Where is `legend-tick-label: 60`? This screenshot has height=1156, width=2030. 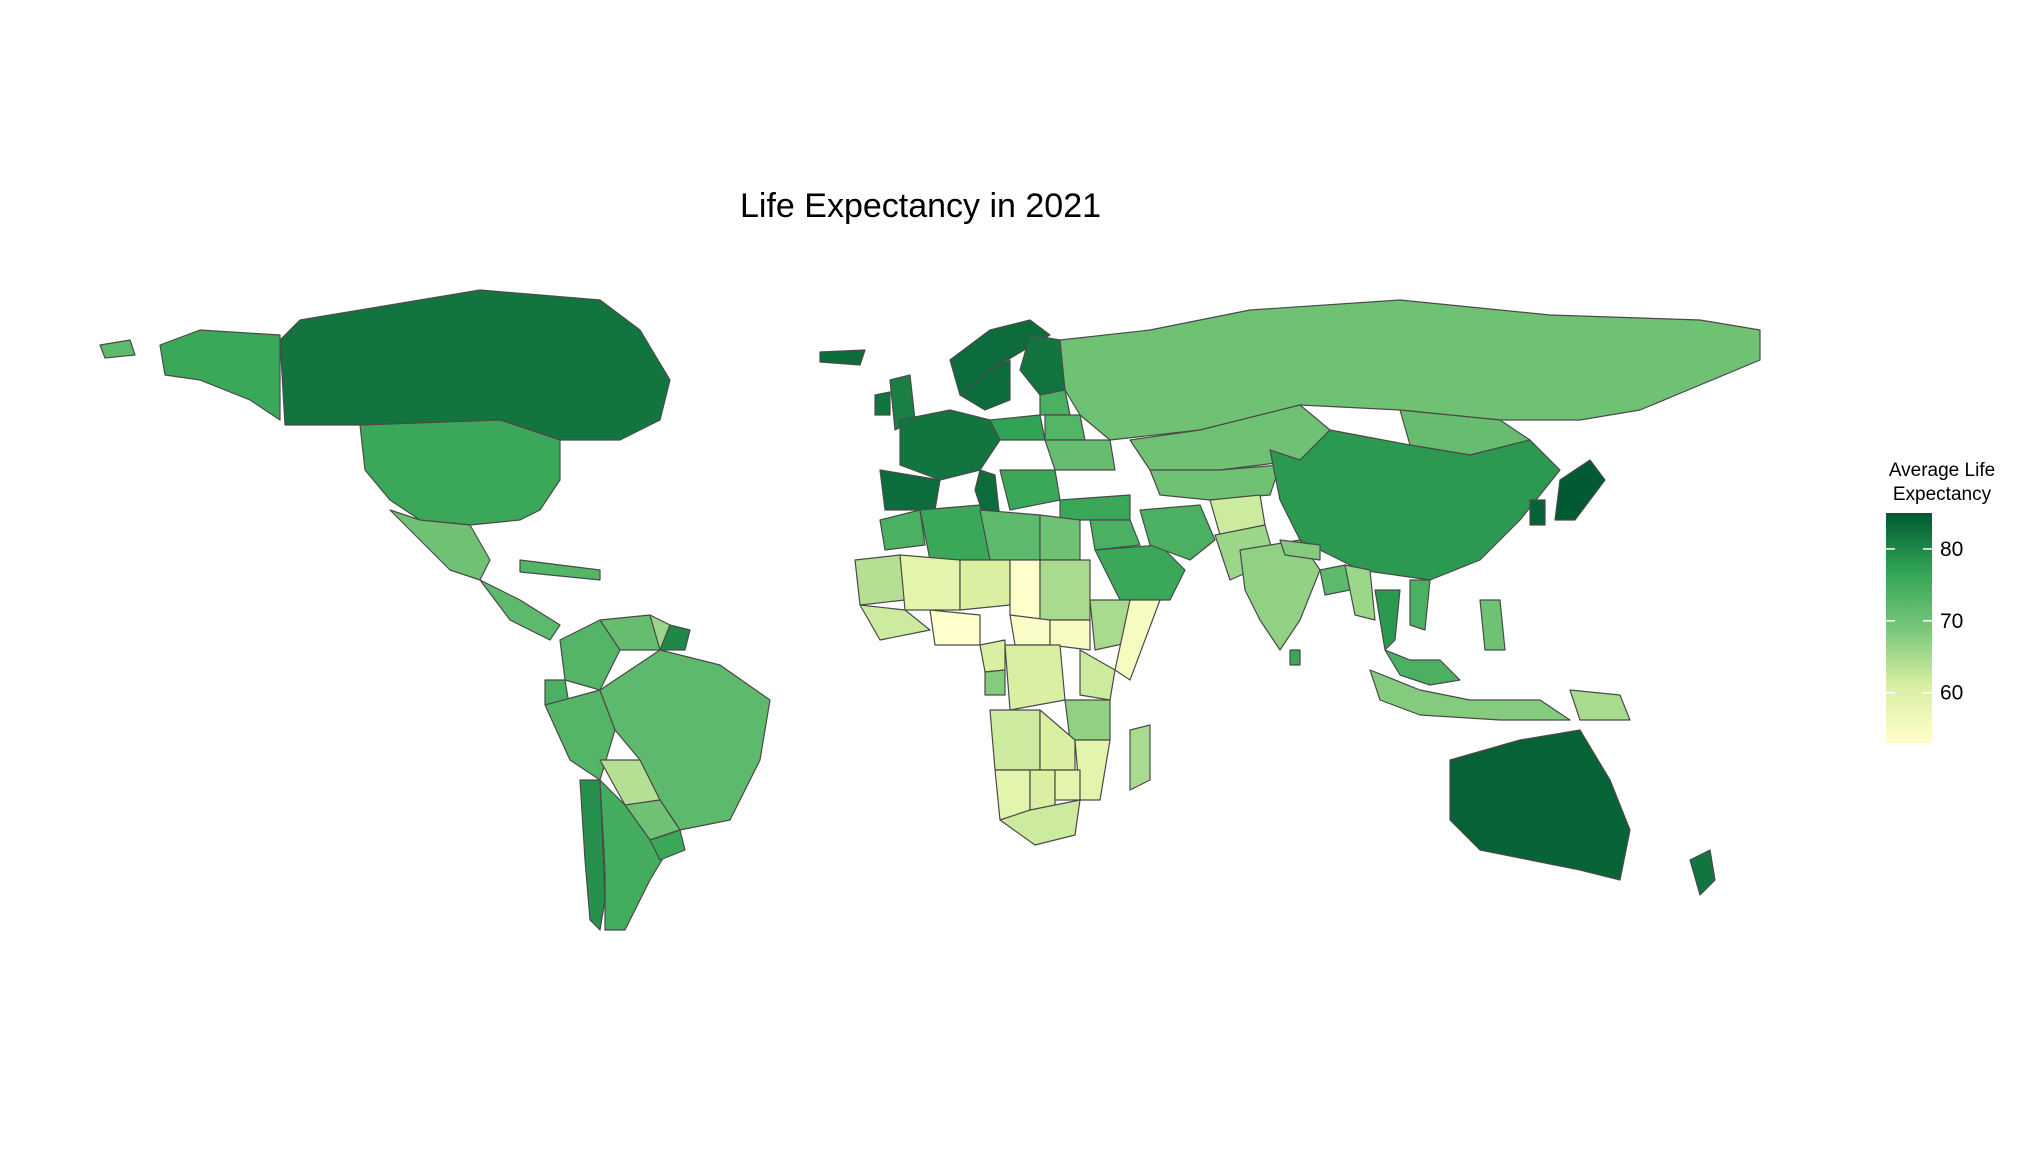
legend-tick-label: 60 is located at coordinates (1951, 693).